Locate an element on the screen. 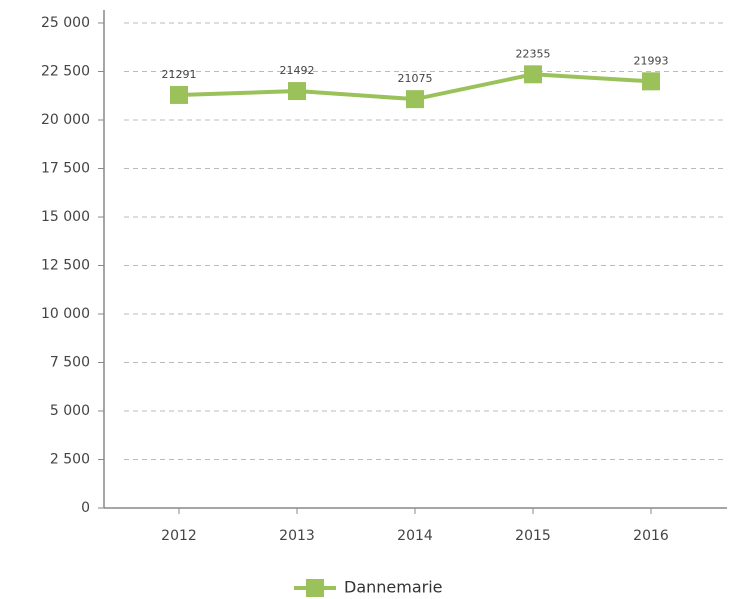 Image resolution: width=733 pixels, height=599 pixels. x-tick-label: 2013 is located at coordinates (297, 536).